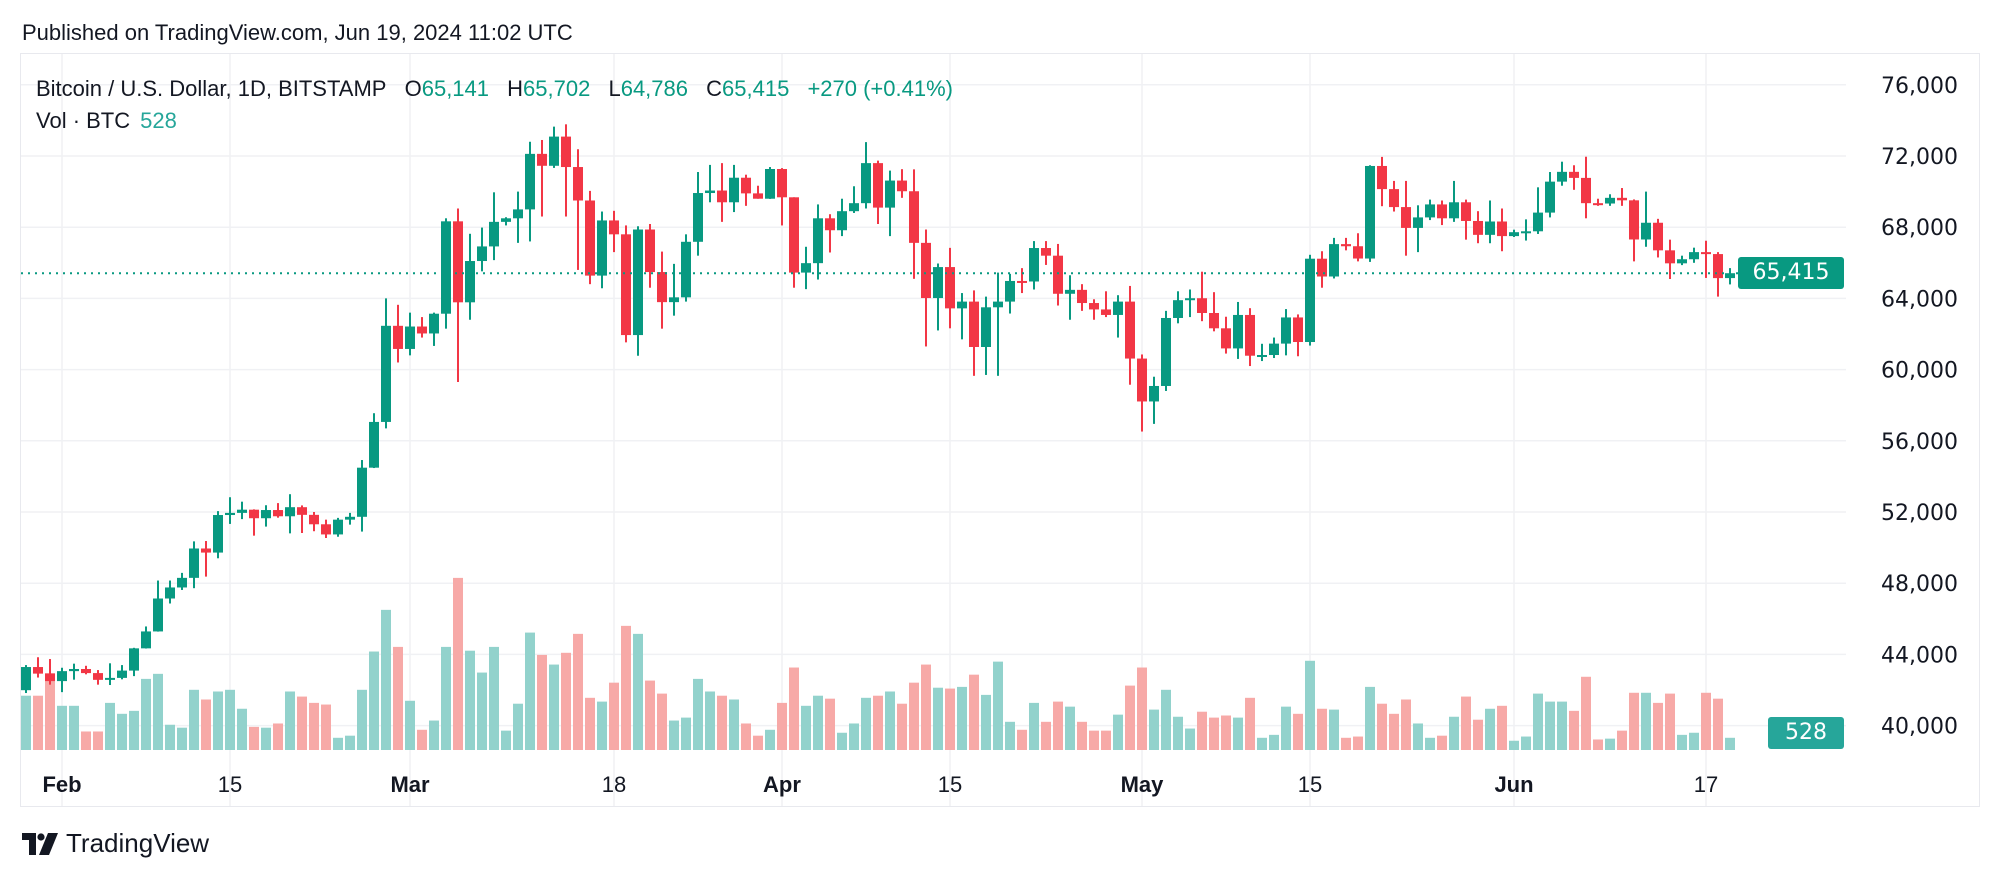 Image resolution: width=1996 pixels, height=878 pixels. I want to click on tradingview-logo: TradingView, so click(115, 843).